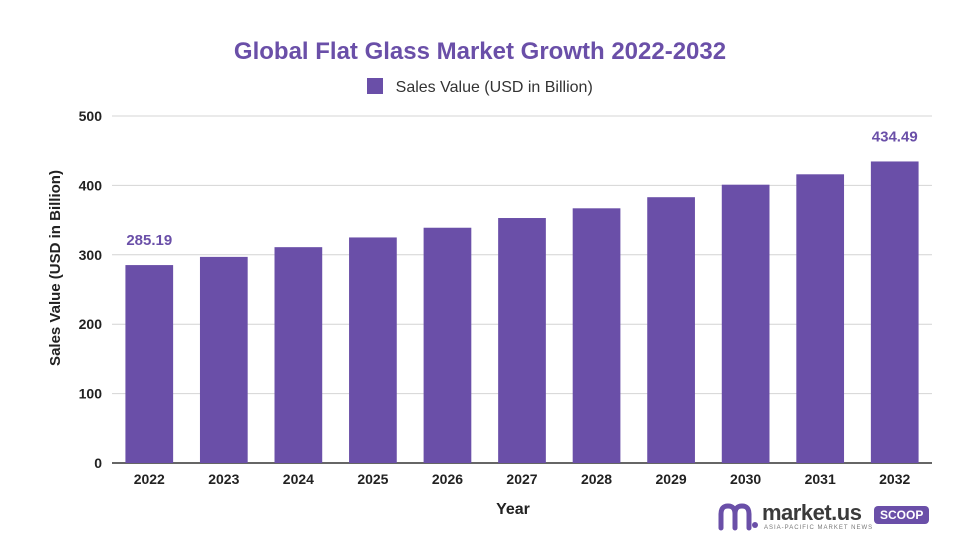 This screenshot has width=960, height=560. What do you see at coordinates (98, 463) in the screenshot?
I see `y-tick-label: 0` at bounding box center [98, 463].